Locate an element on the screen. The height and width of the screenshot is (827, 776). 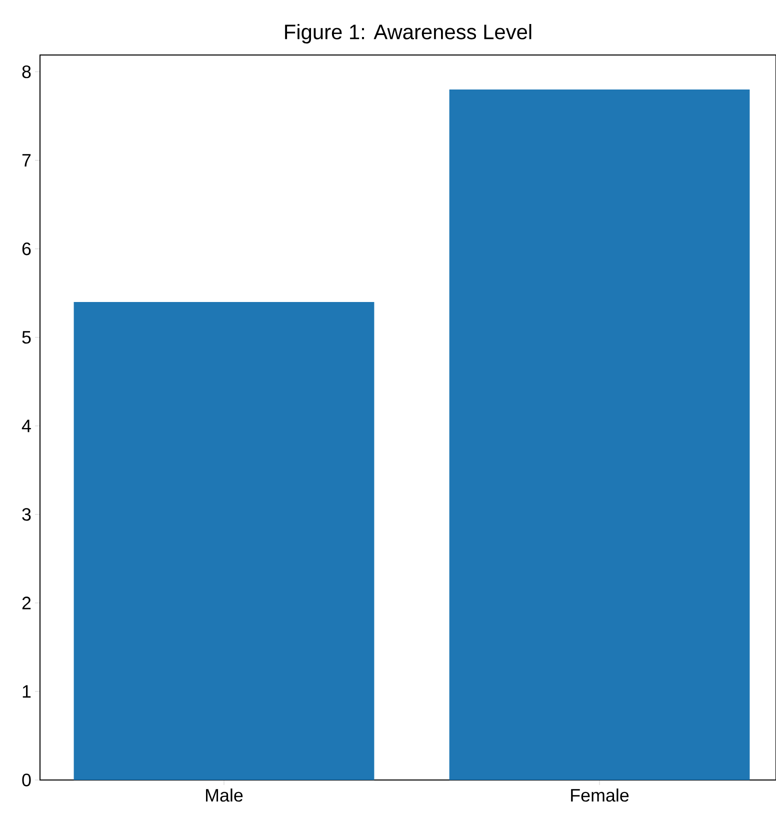
y-tick-label: 6 is located at coordinates (26, 249).